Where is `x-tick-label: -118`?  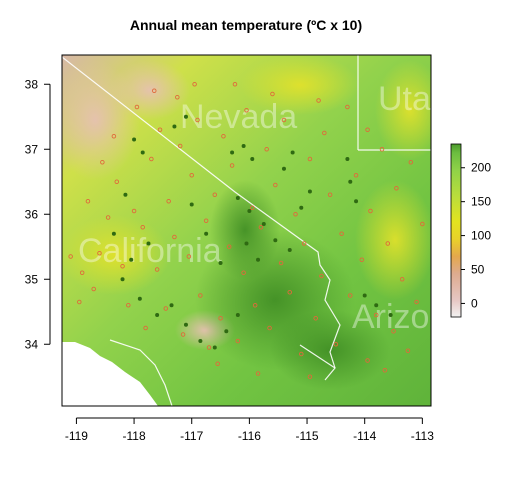
x-tick-label: -118 is located at coordinates (134, 436).